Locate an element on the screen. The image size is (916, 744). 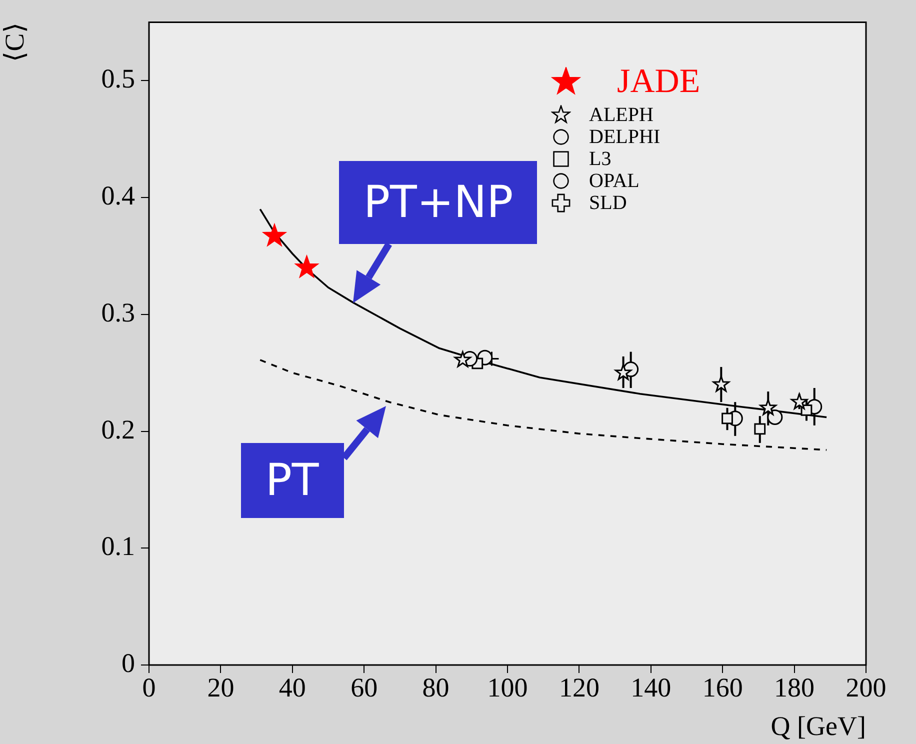
x-axis-title: Q [GeV] is located at coordinates (818, 725).